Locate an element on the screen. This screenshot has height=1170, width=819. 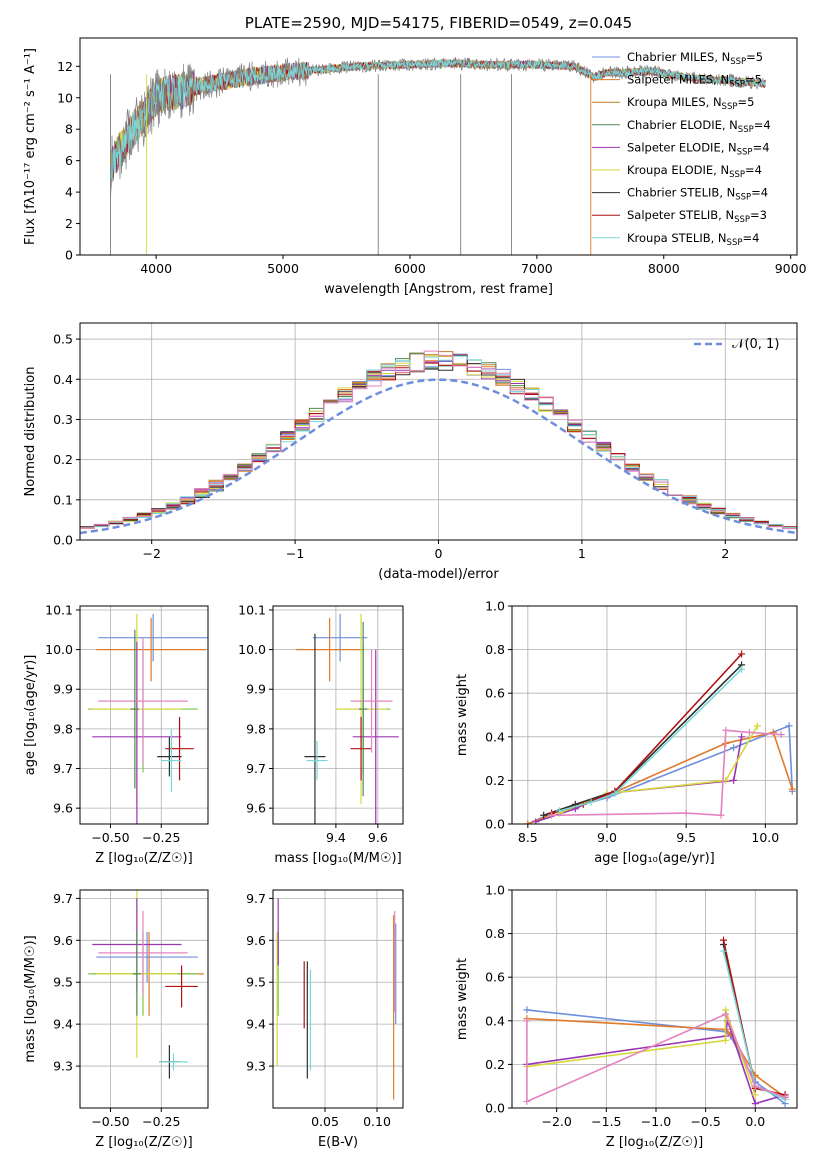
x-tick-label: 8000 is located at coordinates (664, 268).